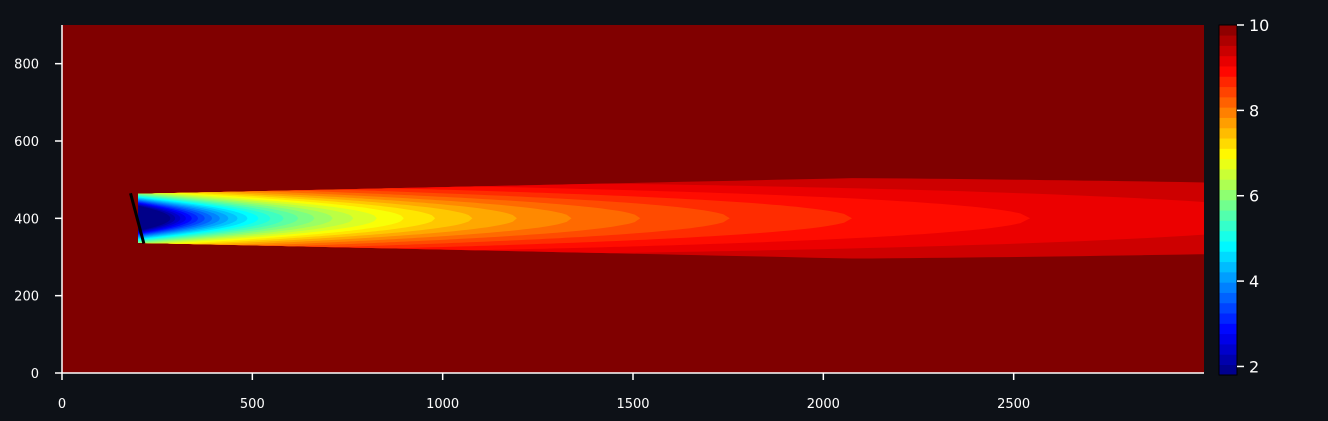 Image resolution: width=1328 pixels, height=421 pixels. I want to click on colorbar-tick-label: 6, so click(1254, 196).